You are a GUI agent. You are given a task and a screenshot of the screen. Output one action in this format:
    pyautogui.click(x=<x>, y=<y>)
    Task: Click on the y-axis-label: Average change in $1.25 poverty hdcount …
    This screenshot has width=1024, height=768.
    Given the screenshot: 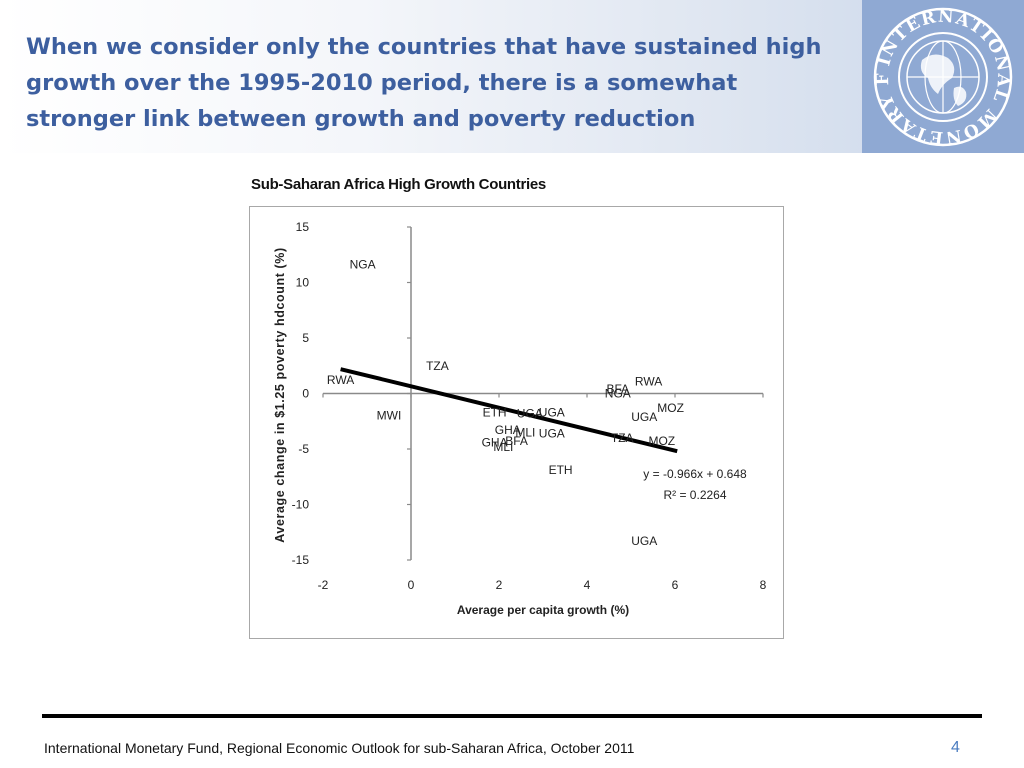 What is the action you would take?
    pyautogui.click(x=280, y=395)
    